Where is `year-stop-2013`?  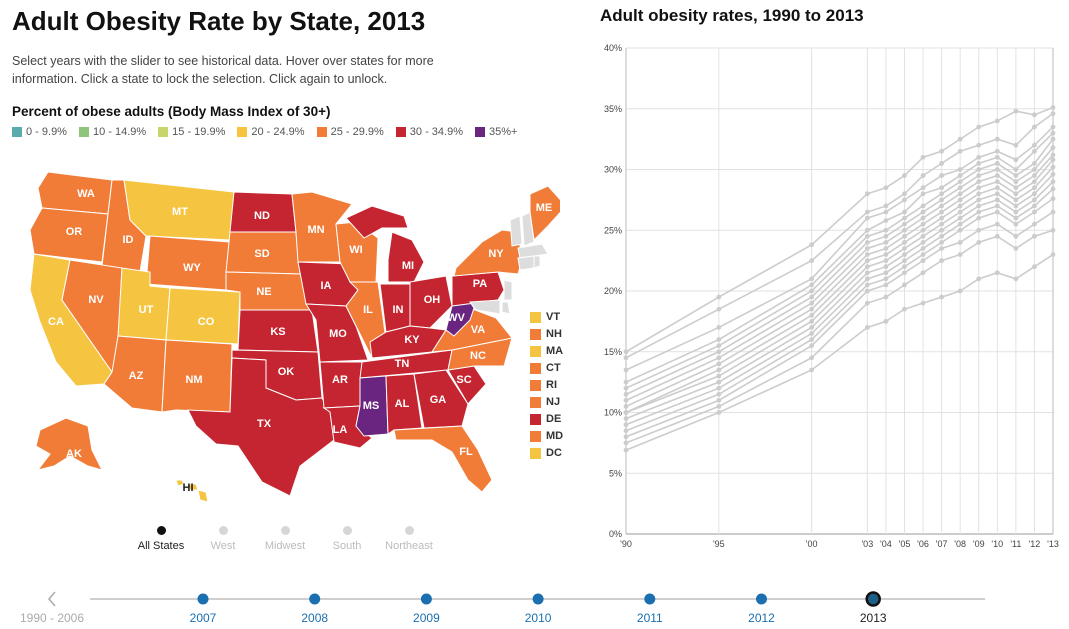 year-stop-2013 is located at coordinates (873, 599).